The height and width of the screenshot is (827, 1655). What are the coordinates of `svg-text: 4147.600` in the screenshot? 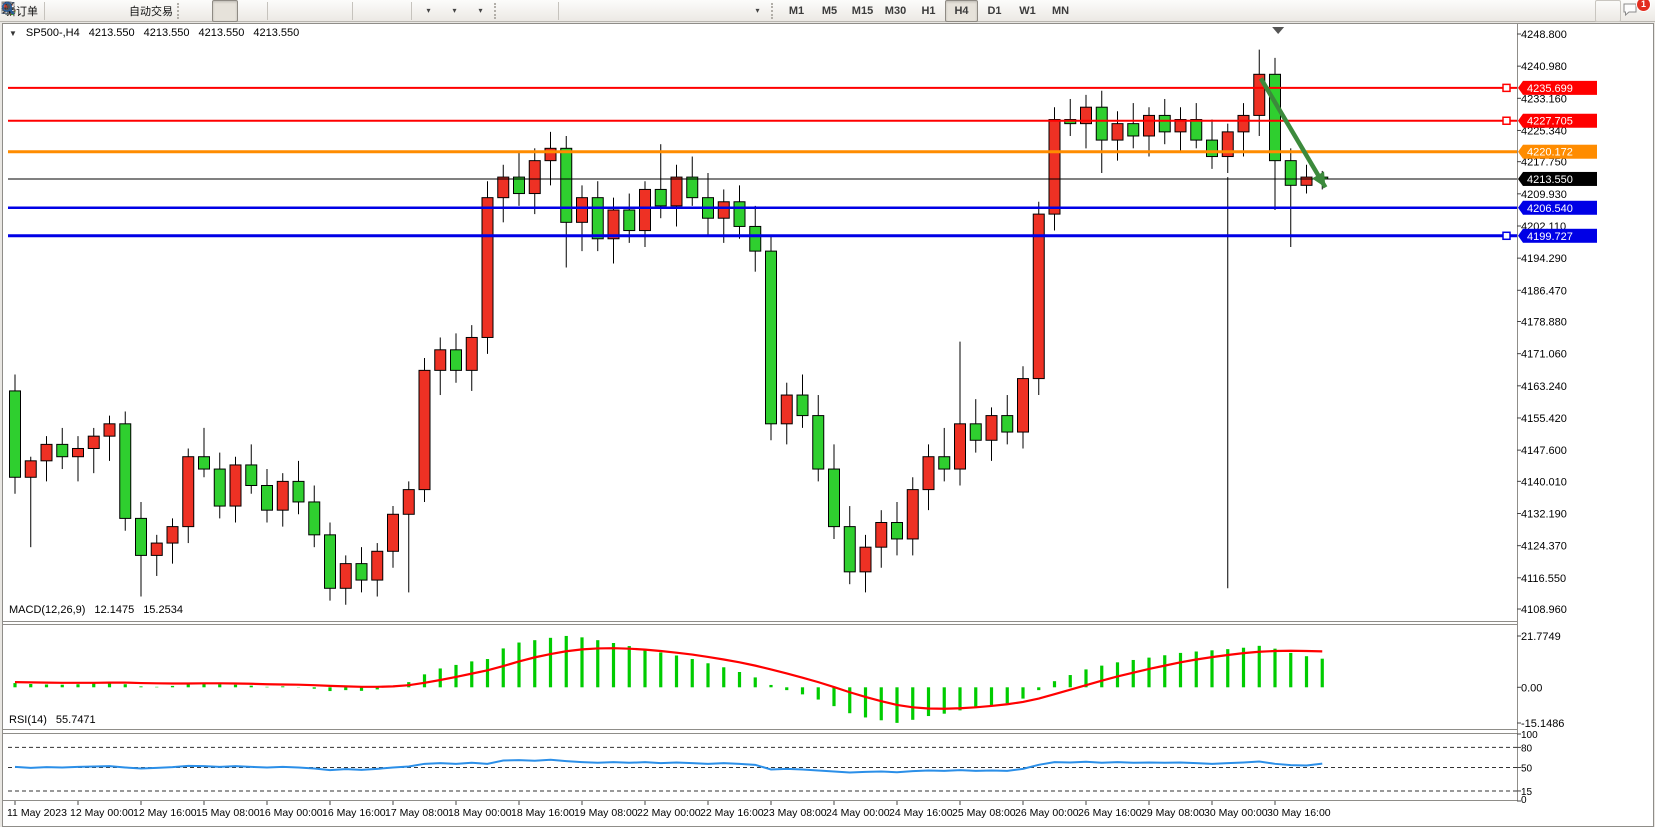 It's located at (1544, 451).